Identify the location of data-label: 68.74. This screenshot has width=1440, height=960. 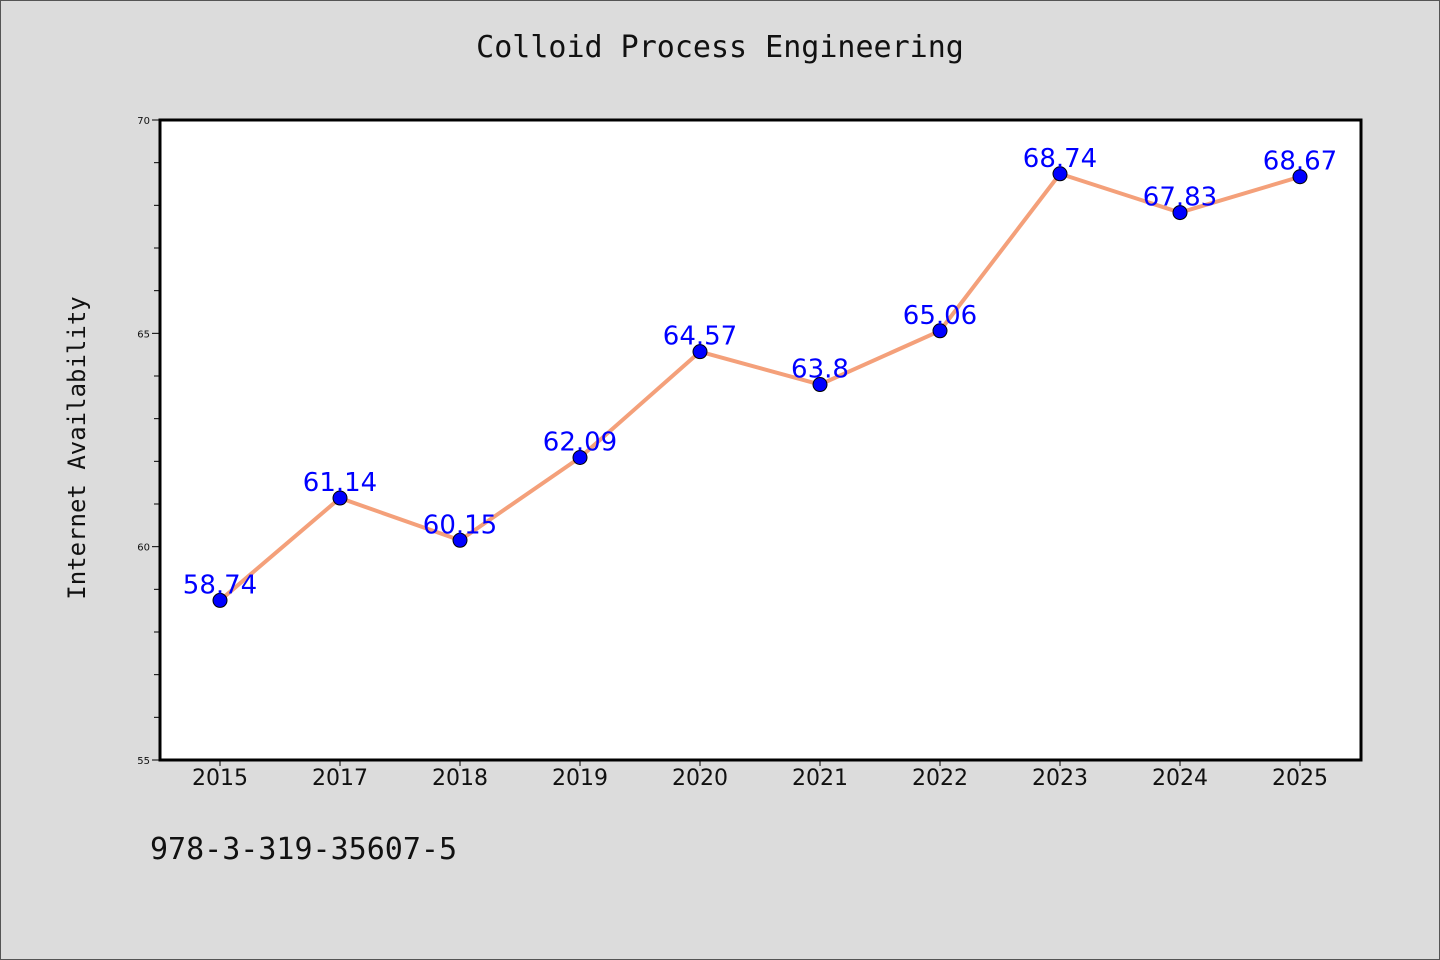
(1060, 159).